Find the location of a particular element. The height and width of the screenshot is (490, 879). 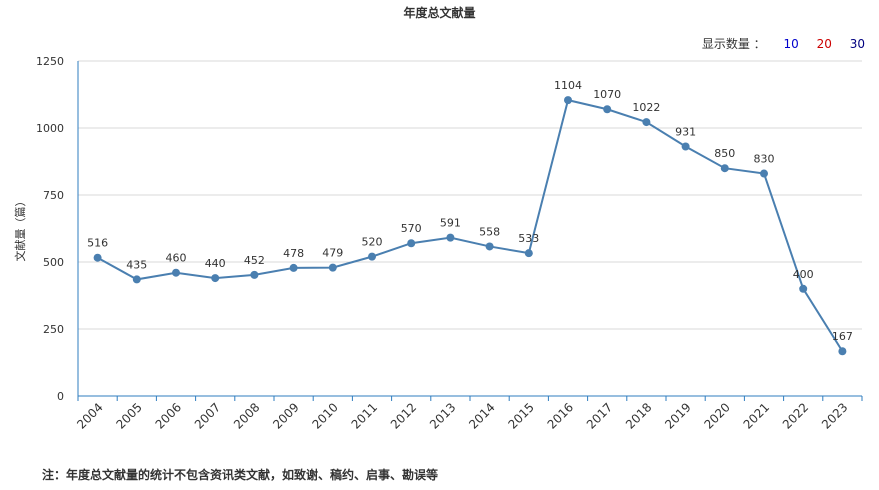

data-label: 479 is located at coordinates (332, 253).